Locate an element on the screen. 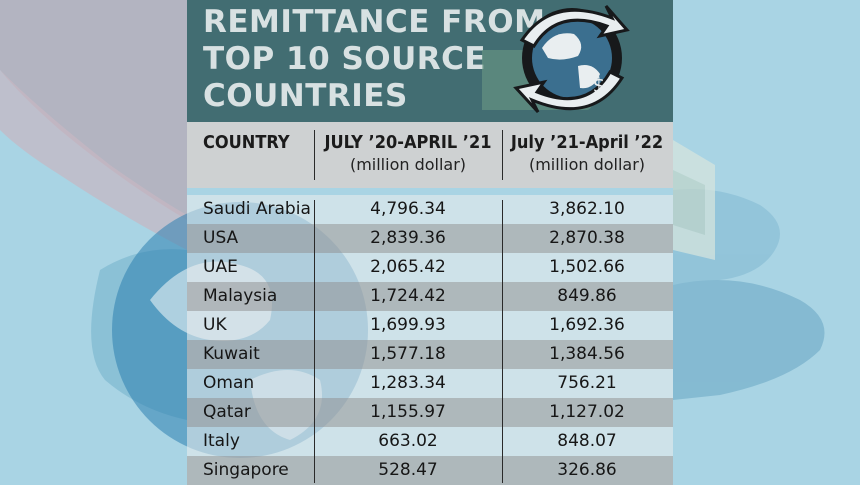  country-cell: Italy is located at coordinates (221, 441).